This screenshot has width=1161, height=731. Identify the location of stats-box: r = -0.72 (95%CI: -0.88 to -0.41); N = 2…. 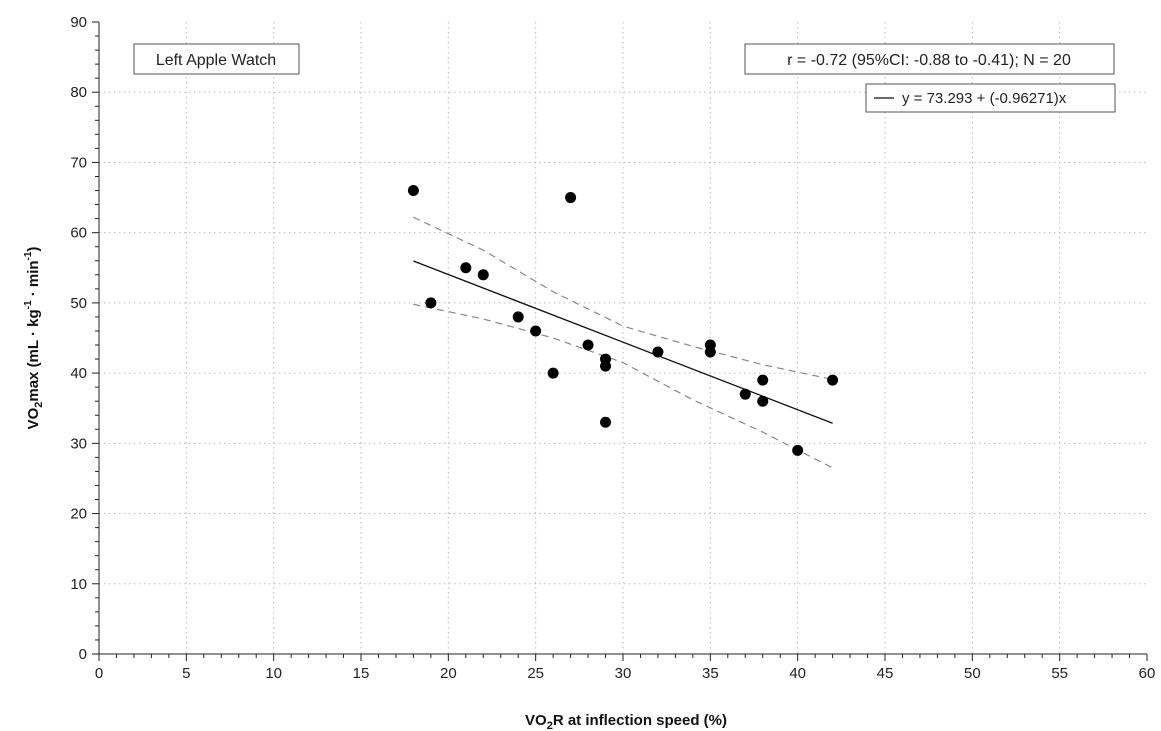
(929, 59).